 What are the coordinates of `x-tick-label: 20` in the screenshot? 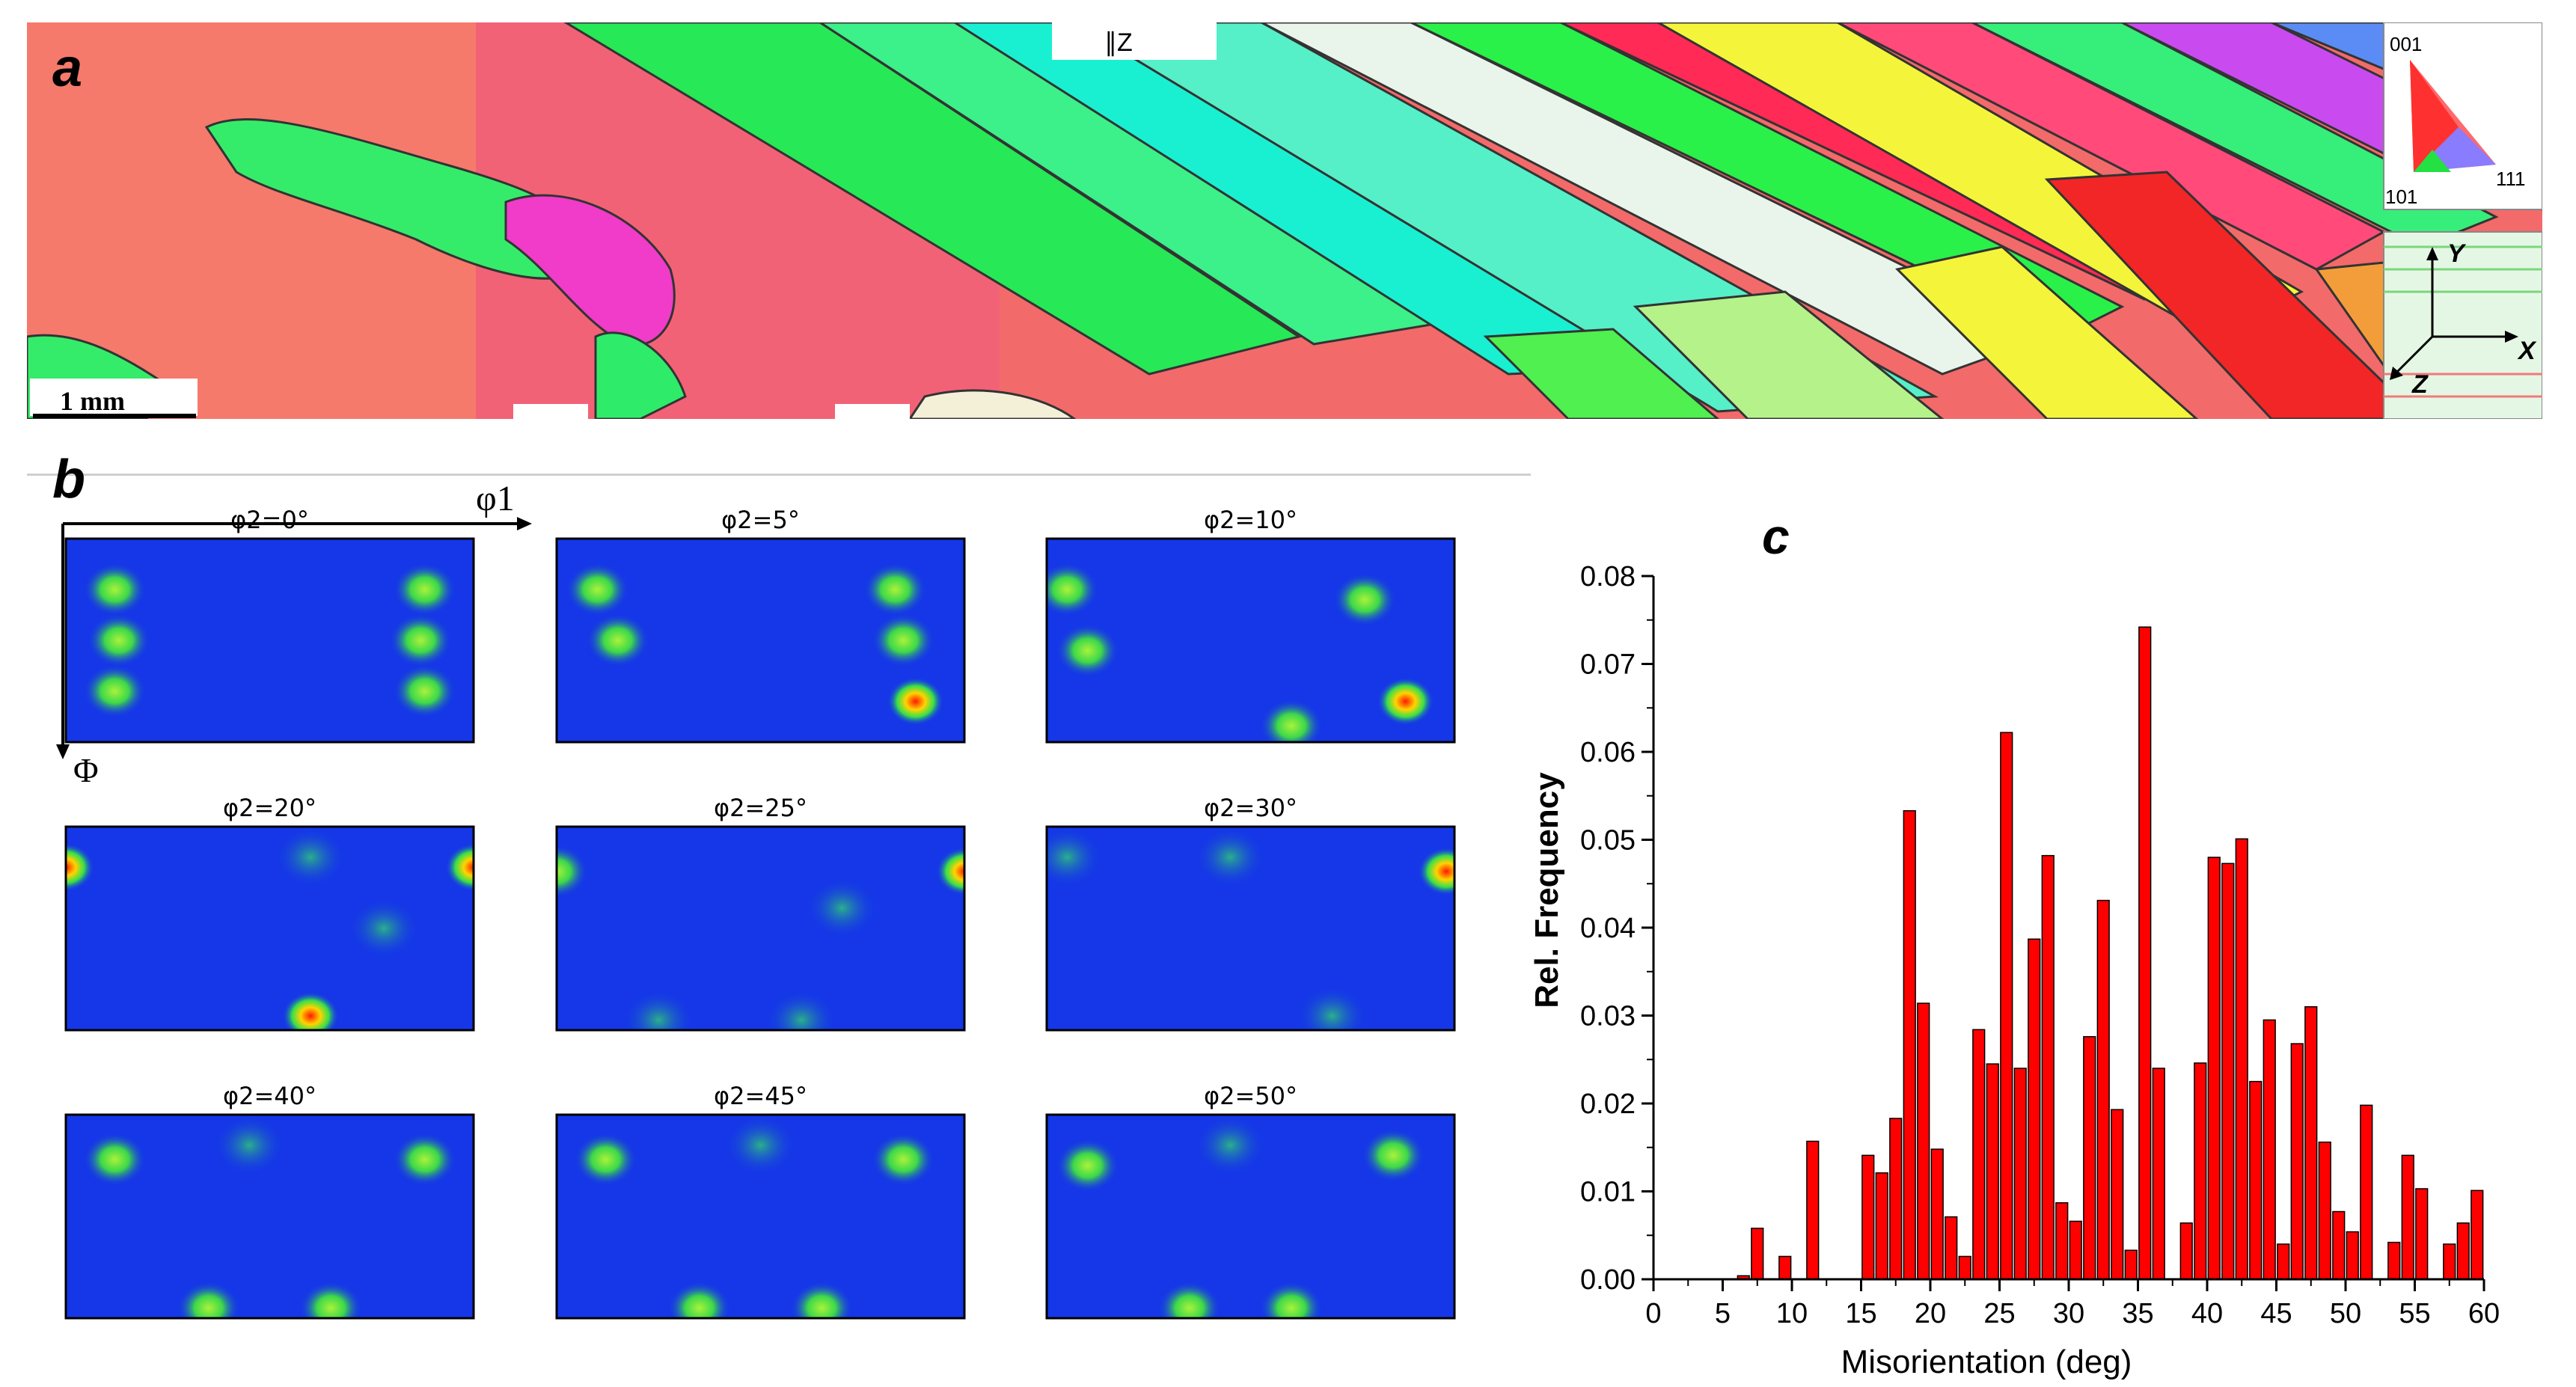 It's located at (1930, 1313).